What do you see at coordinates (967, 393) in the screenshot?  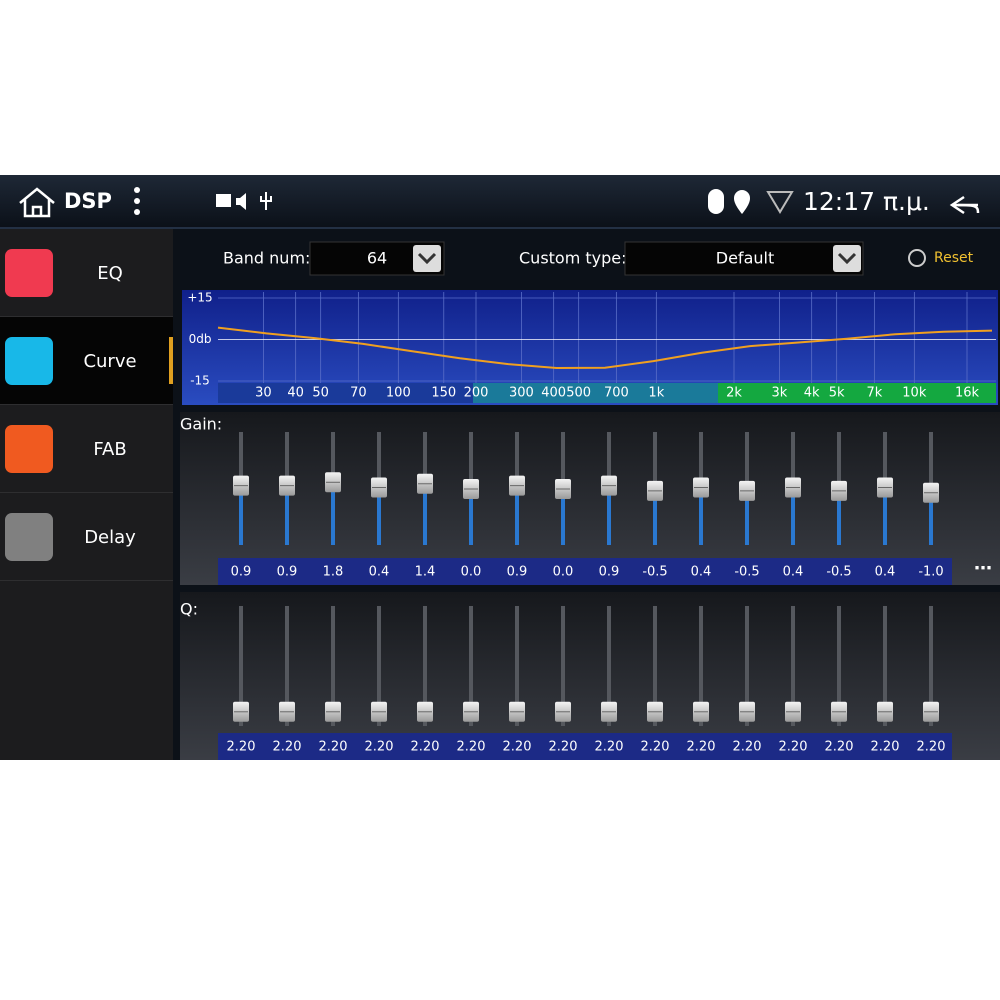 I see `freq-label: 16k` at bounding box center [967, 393].